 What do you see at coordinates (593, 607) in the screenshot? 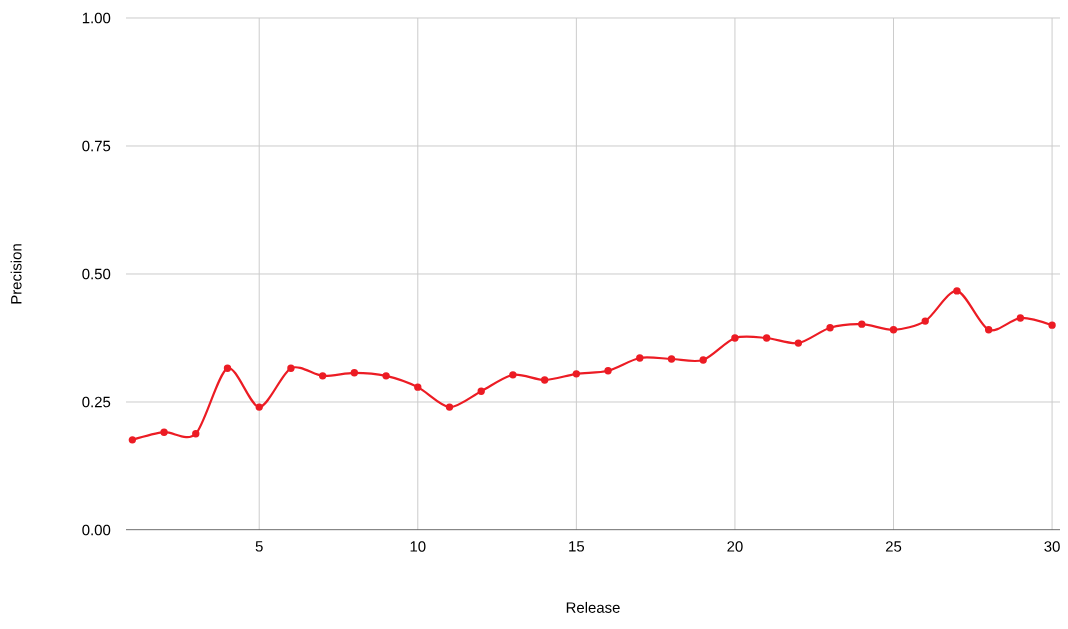
I see `x-axis-title: Release` at bounding box center [593, 607].